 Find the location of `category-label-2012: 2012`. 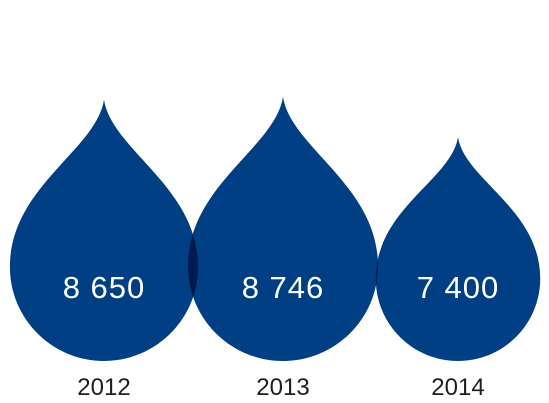

category-label-2012: 2012 is located at coordinates (103, 387).